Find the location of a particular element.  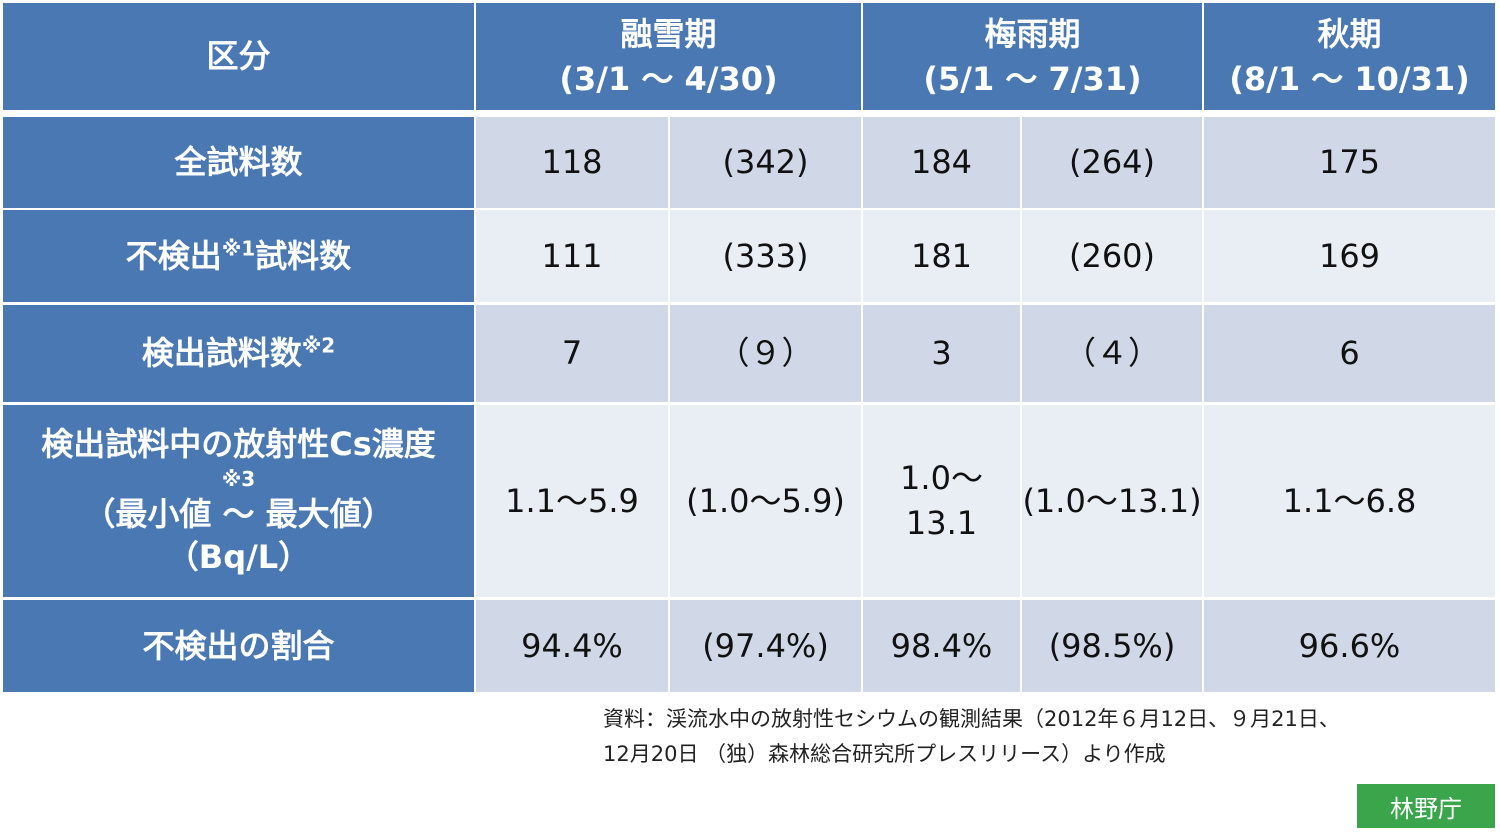

header-text: 梅雨期 is located at coordinates (1032, 33).